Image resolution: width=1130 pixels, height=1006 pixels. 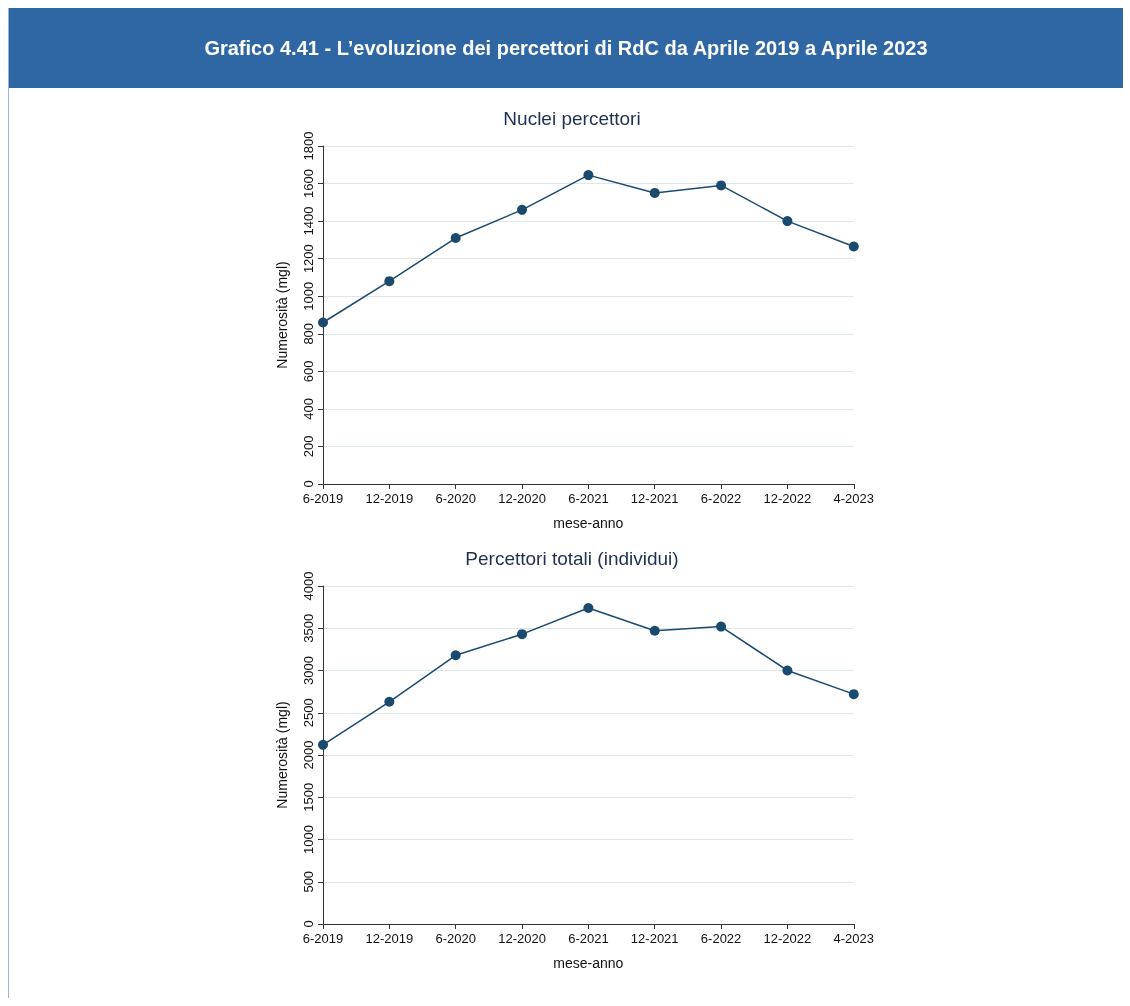 I want to click on y-tick-label: 1200, so click(x=308, y=259).